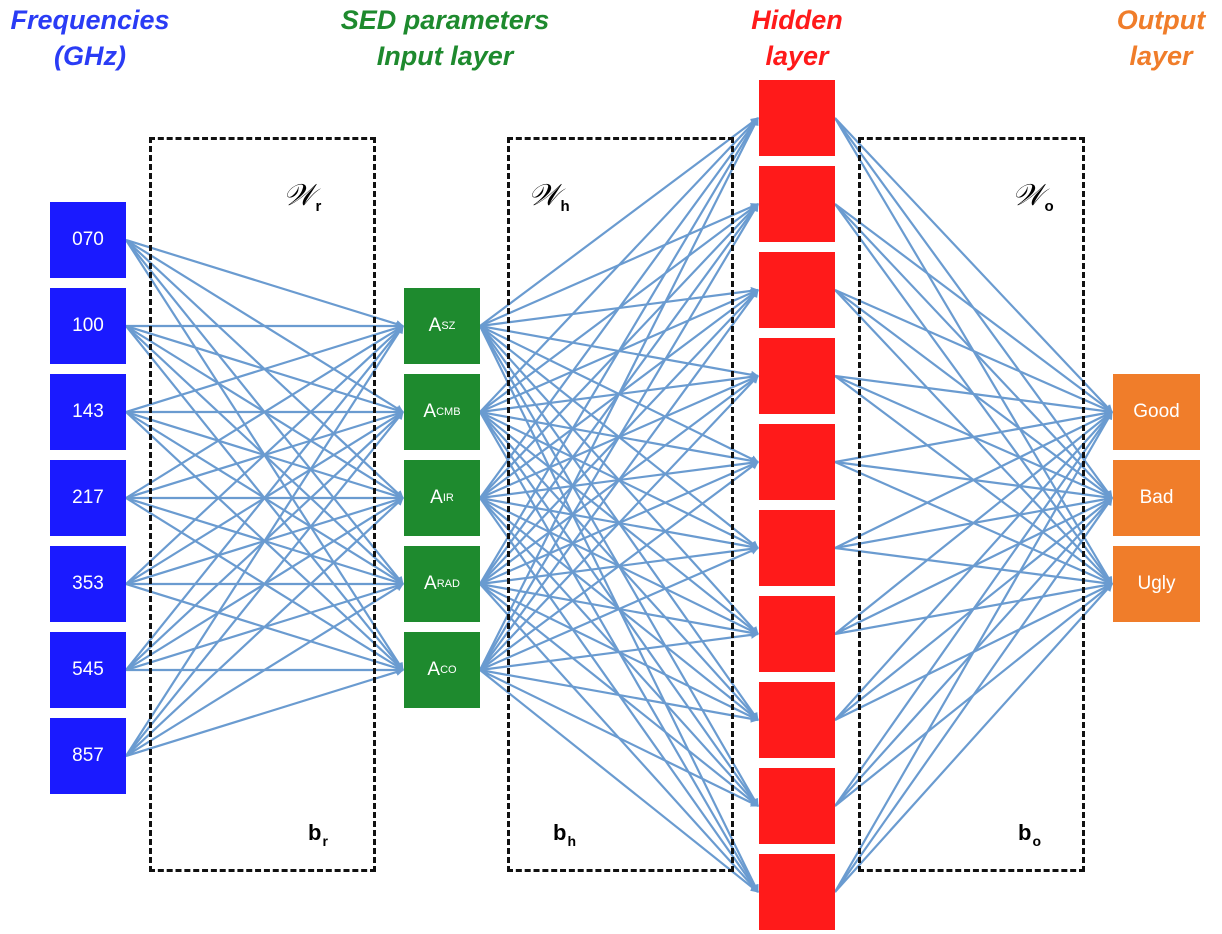 The height and width of the screenshot is (934, 1222). I want to click on output-title-line2: layer, so click(1161, 56).